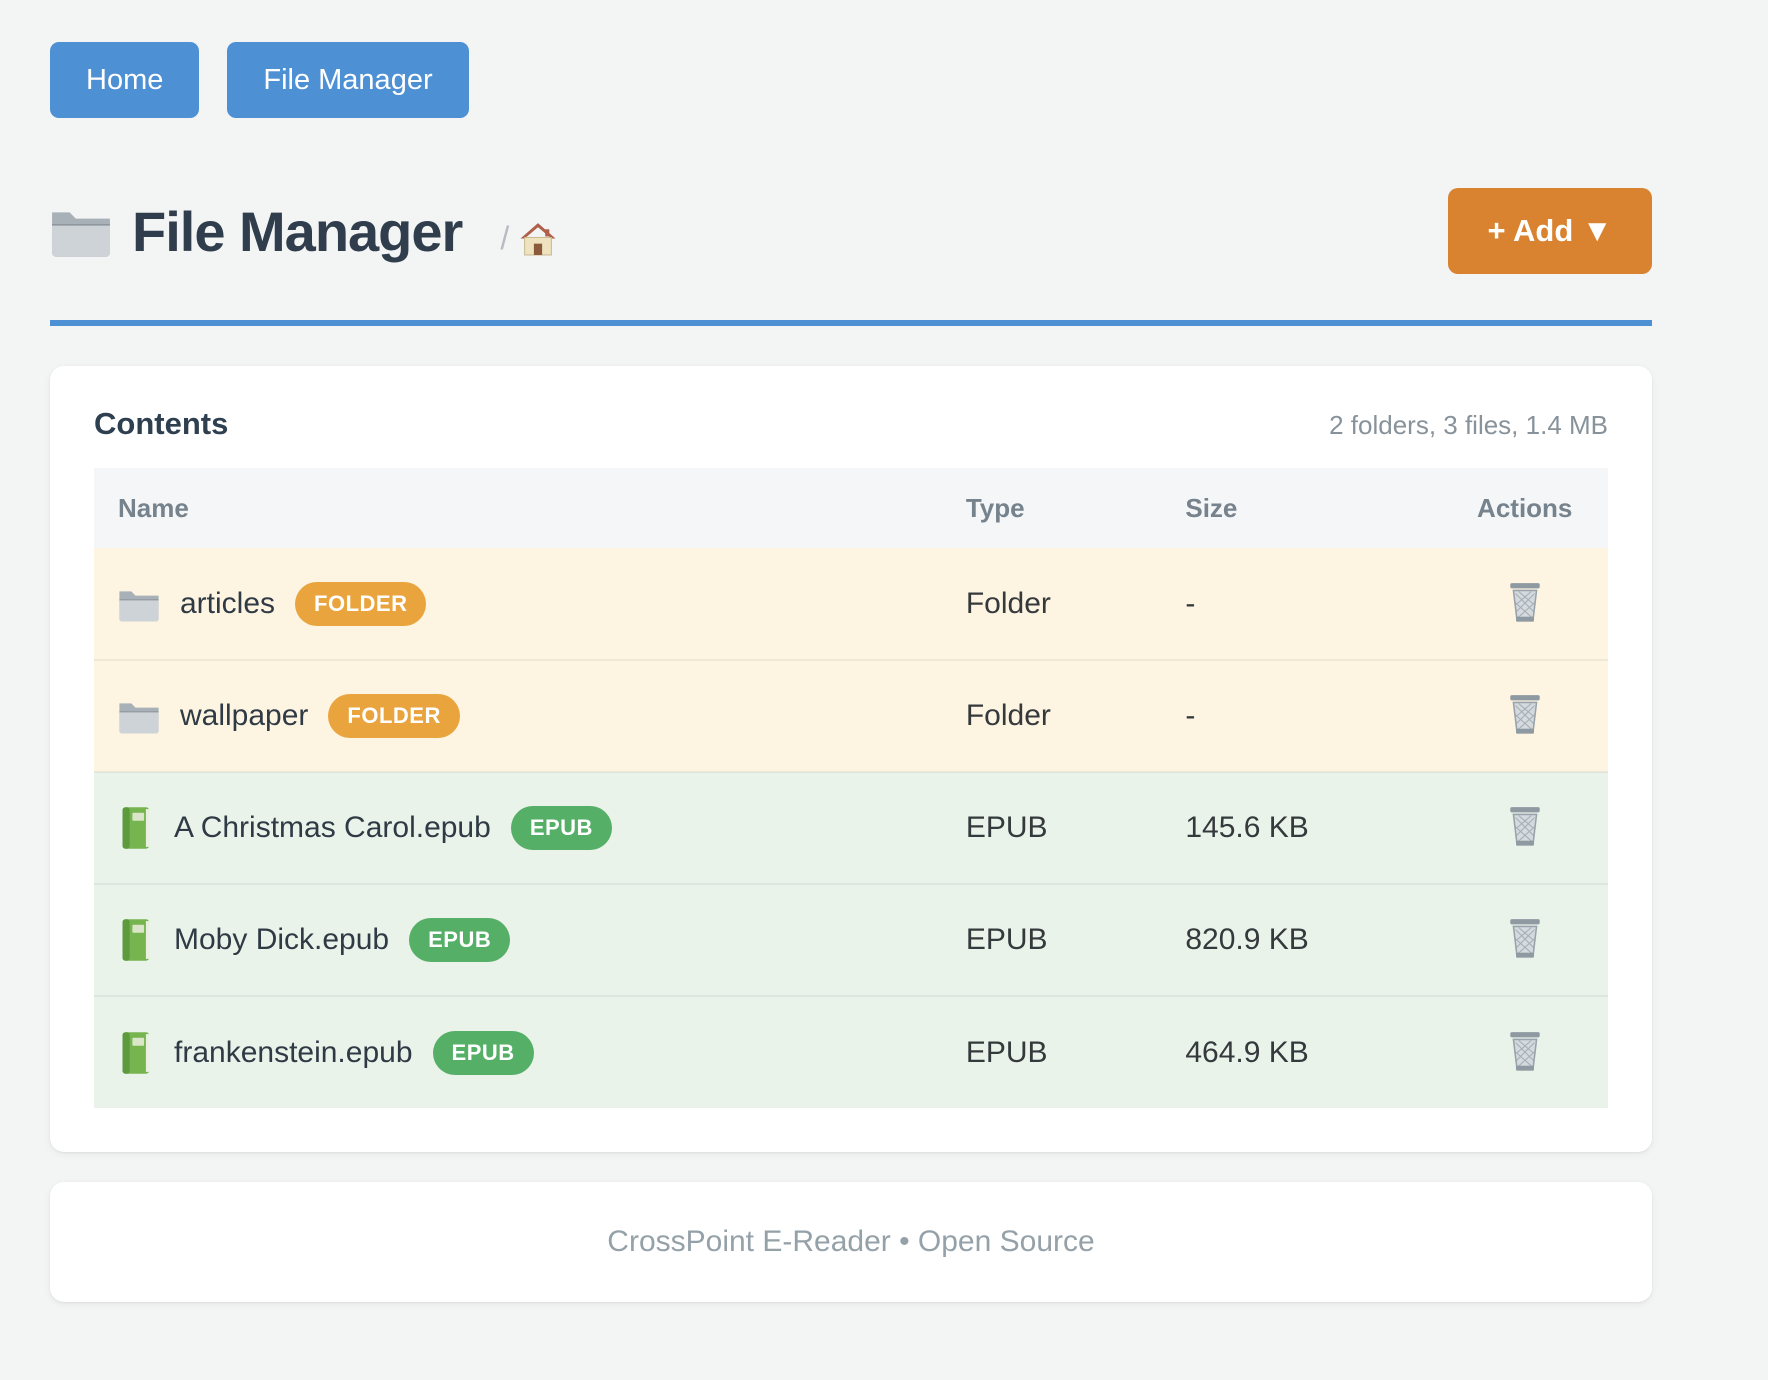 The height and width of the screenshot is (1380, 1768). I want to click on contents-heading: Contents, so click(161, 423).